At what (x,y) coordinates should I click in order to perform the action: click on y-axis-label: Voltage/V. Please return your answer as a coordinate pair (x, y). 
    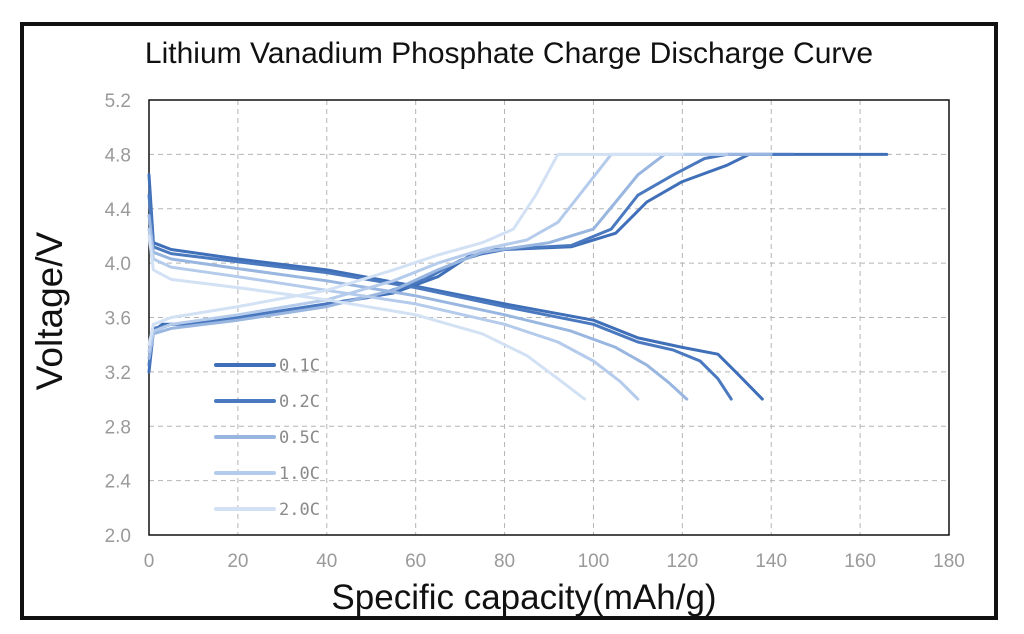
    Looking at the image, I should click on (49, 310).